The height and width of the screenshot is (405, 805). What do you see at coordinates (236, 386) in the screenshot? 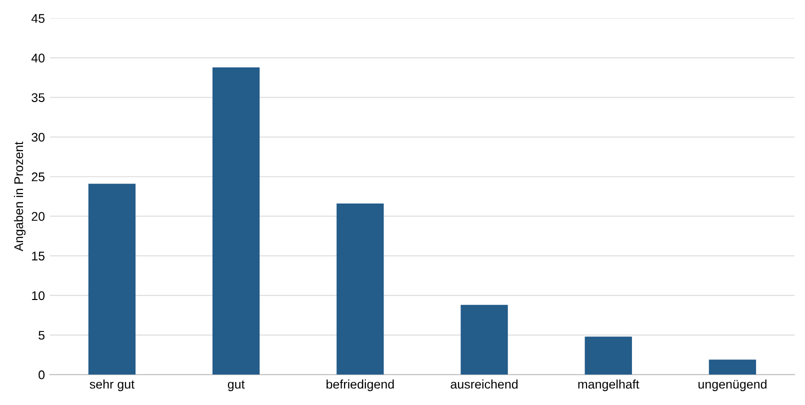
I see `x-tick-label: gut` at bounding box center [236, 386].